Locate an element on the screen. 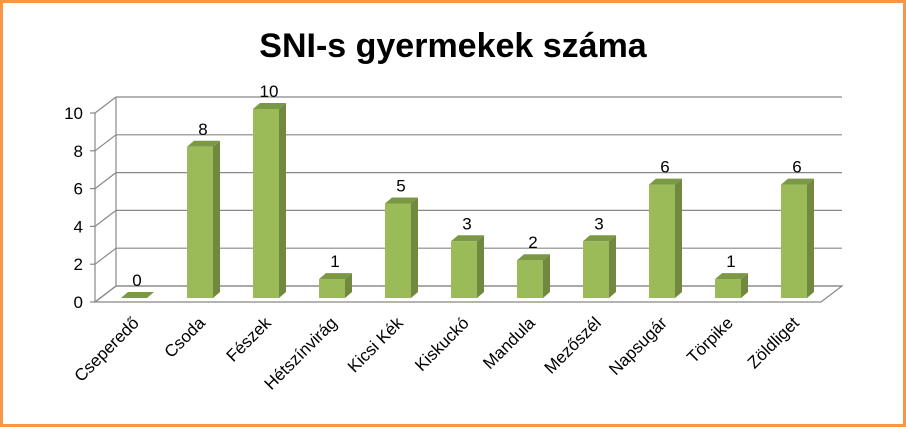 Image resolution: width=906 pixels, height=432 pixels. chart-title: SNI-s gyermekek száma is located at coordinates (453, 46).